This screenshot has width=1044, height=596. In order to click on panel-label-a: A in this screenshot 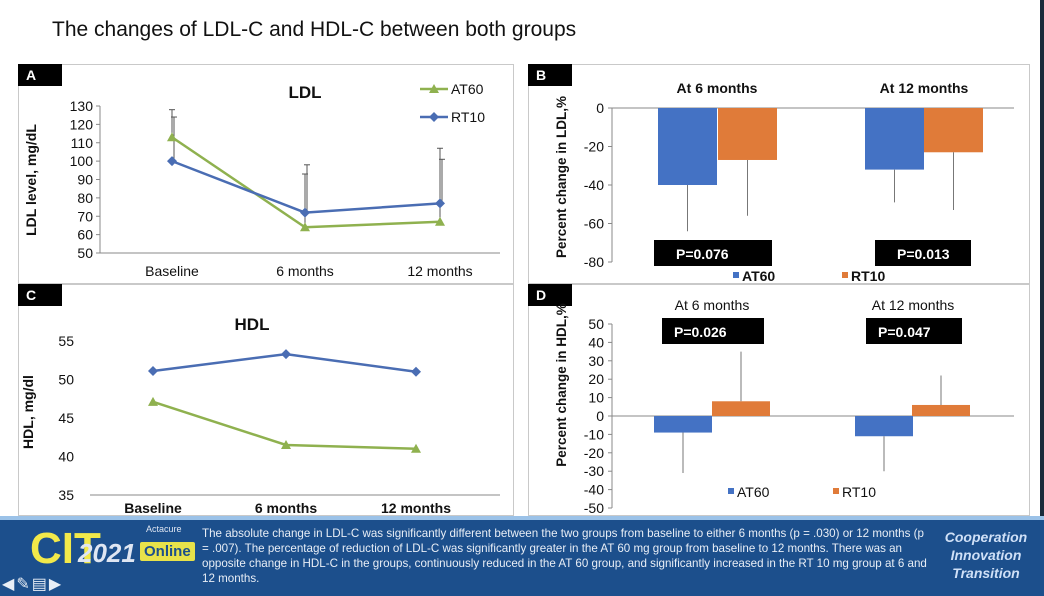, I will do `click(40, 75)`.